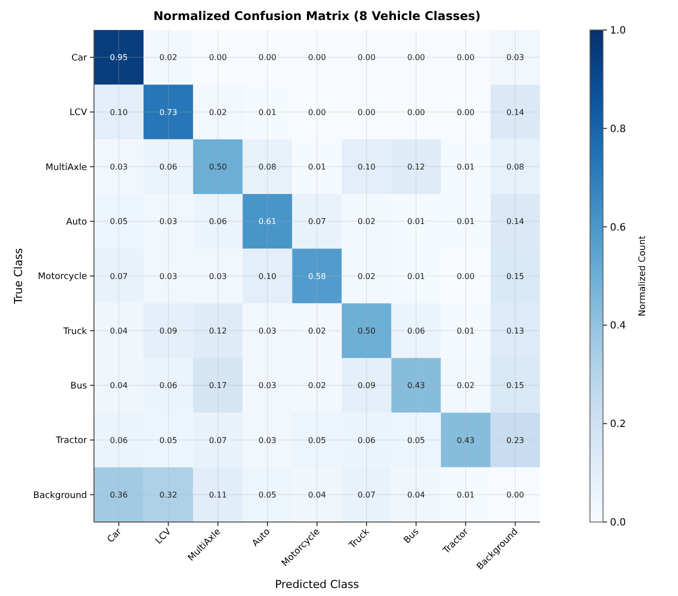 This screenshot has height=596, width=678. Describe the element at coordinates (66, 167) in the screenshot. I see `y-tick-label: MultiAxle` at that location.